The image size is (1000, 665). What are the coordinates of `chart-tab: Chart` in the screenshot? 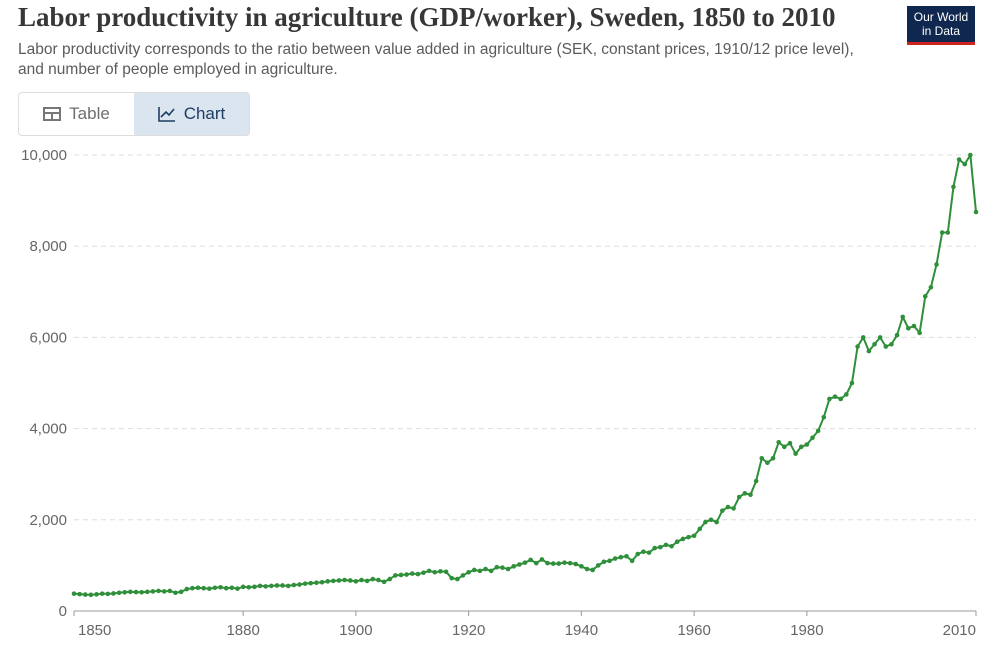 It's located at (191, 114).